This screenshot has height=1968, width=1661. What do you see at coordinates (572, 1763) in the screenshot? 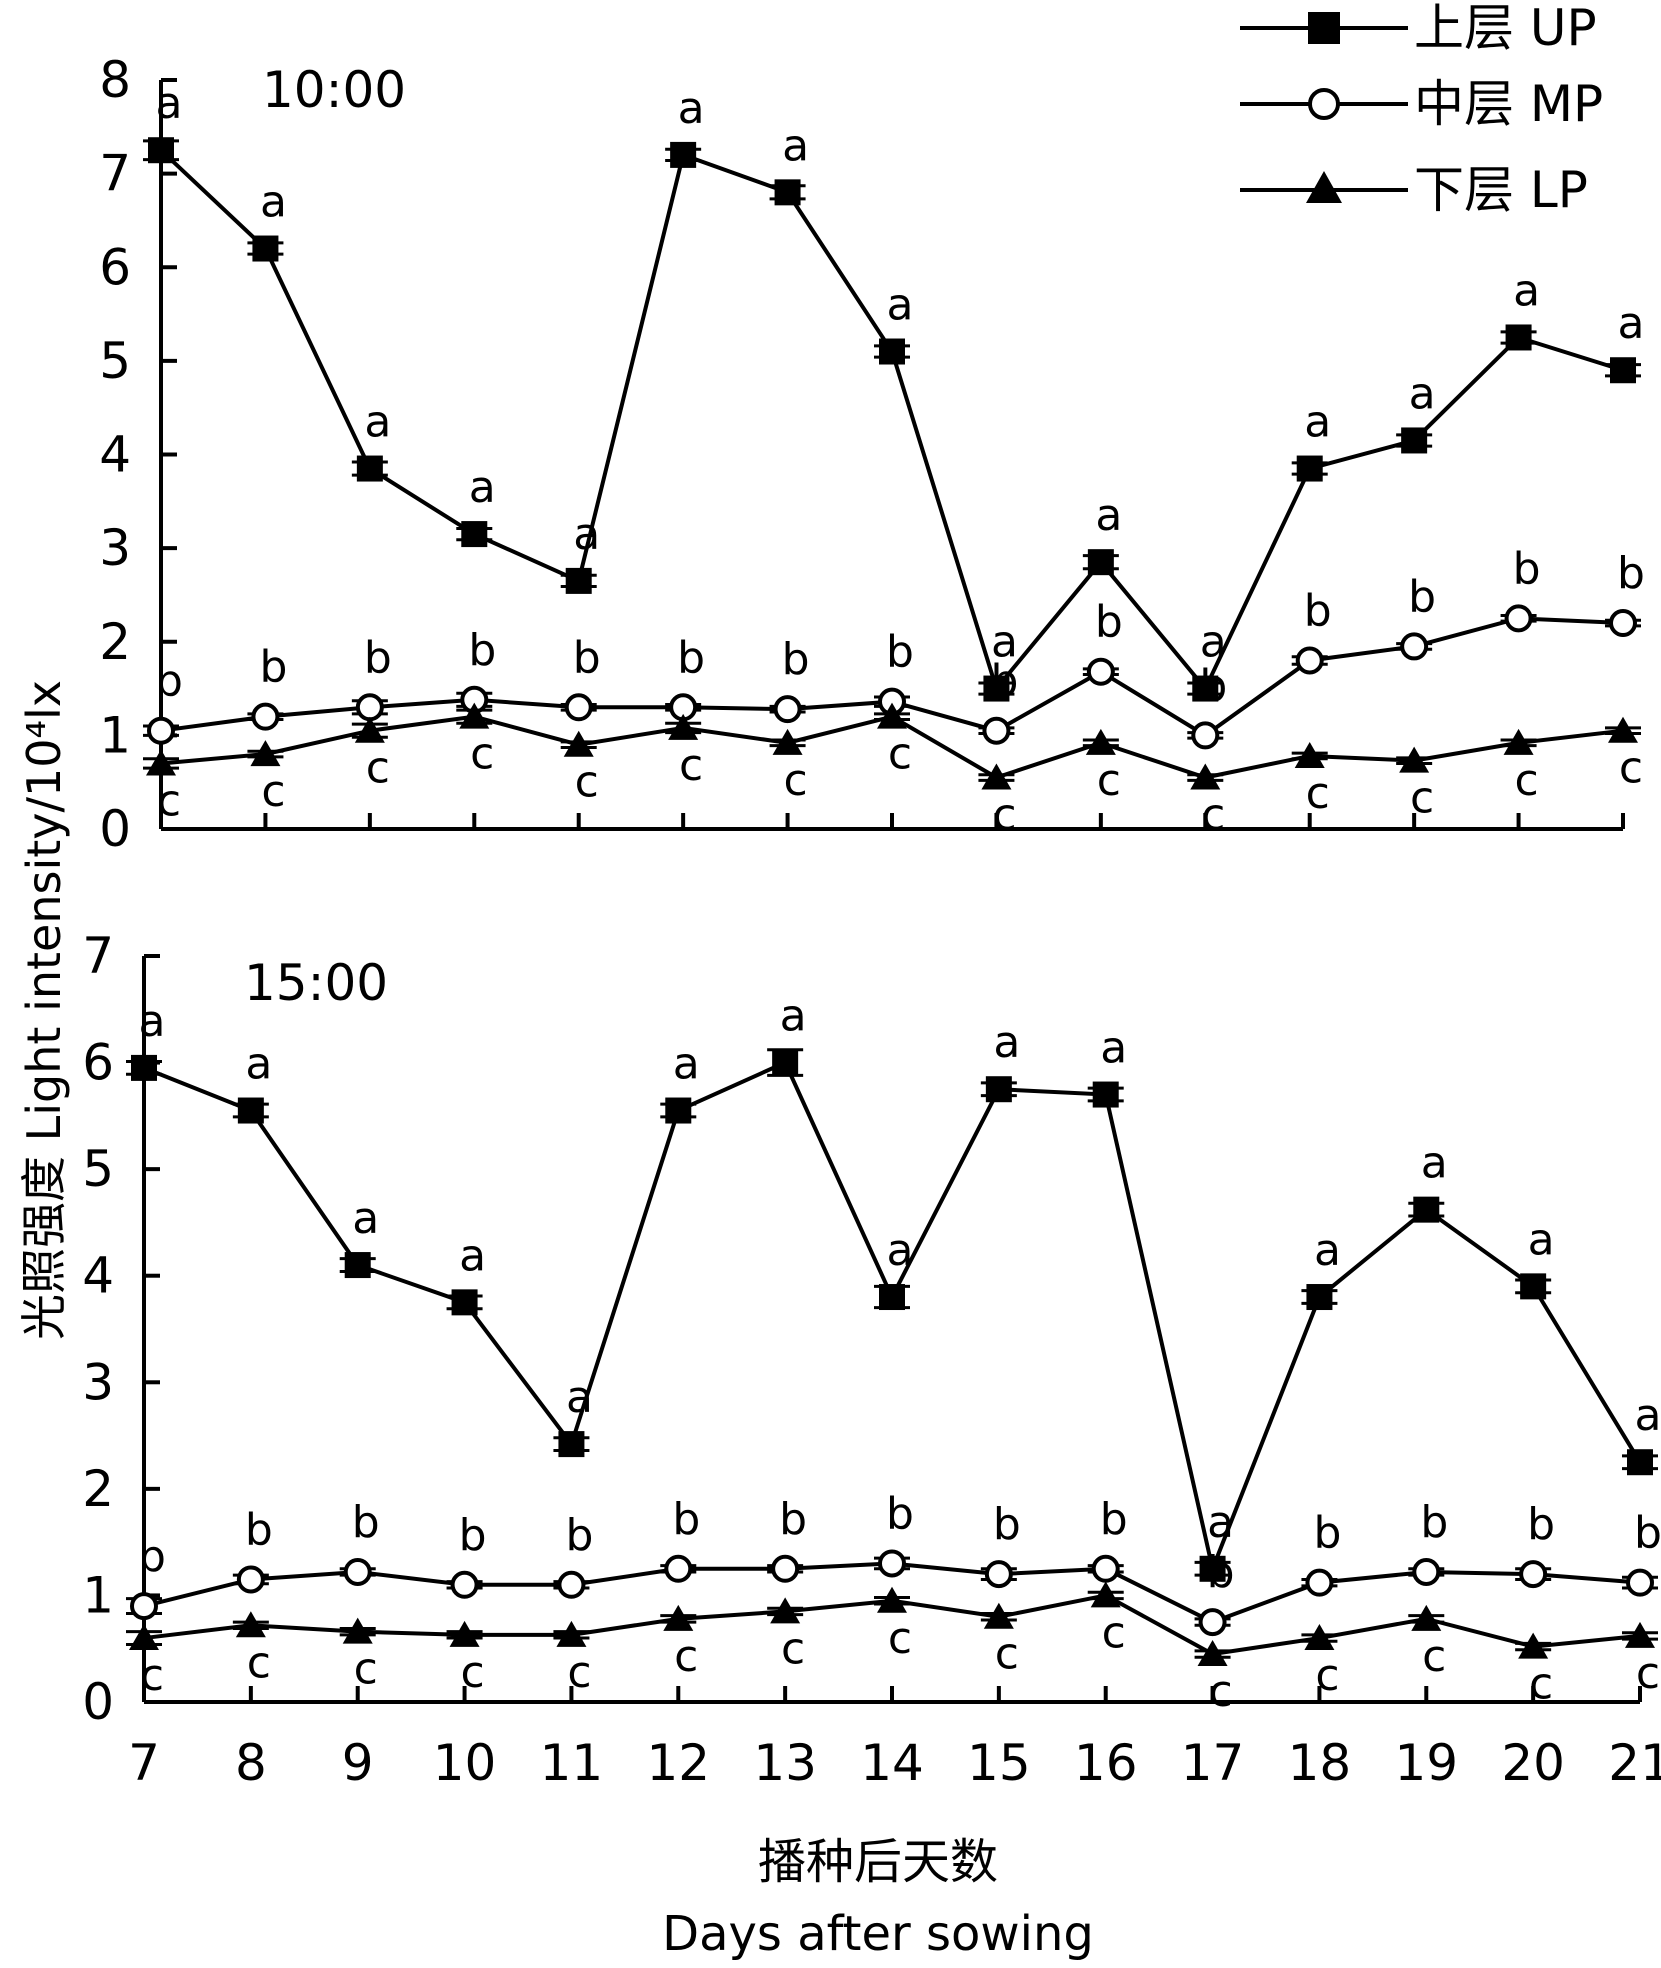
I see `x-tick-label: 11` at bounding box center [572, 1763].